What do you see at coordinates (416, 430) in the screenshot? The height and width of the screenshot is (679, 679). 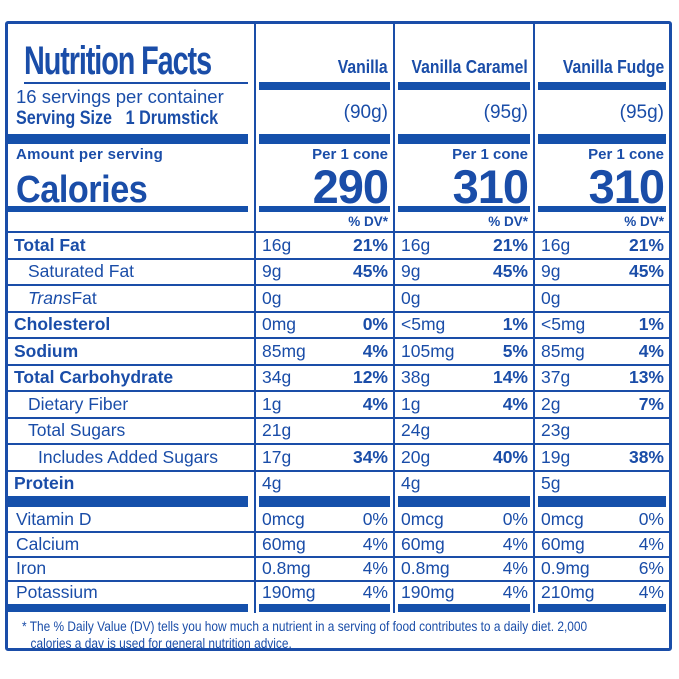 I see `nutrient-amount: 24g` at bounding box center [416, 430].